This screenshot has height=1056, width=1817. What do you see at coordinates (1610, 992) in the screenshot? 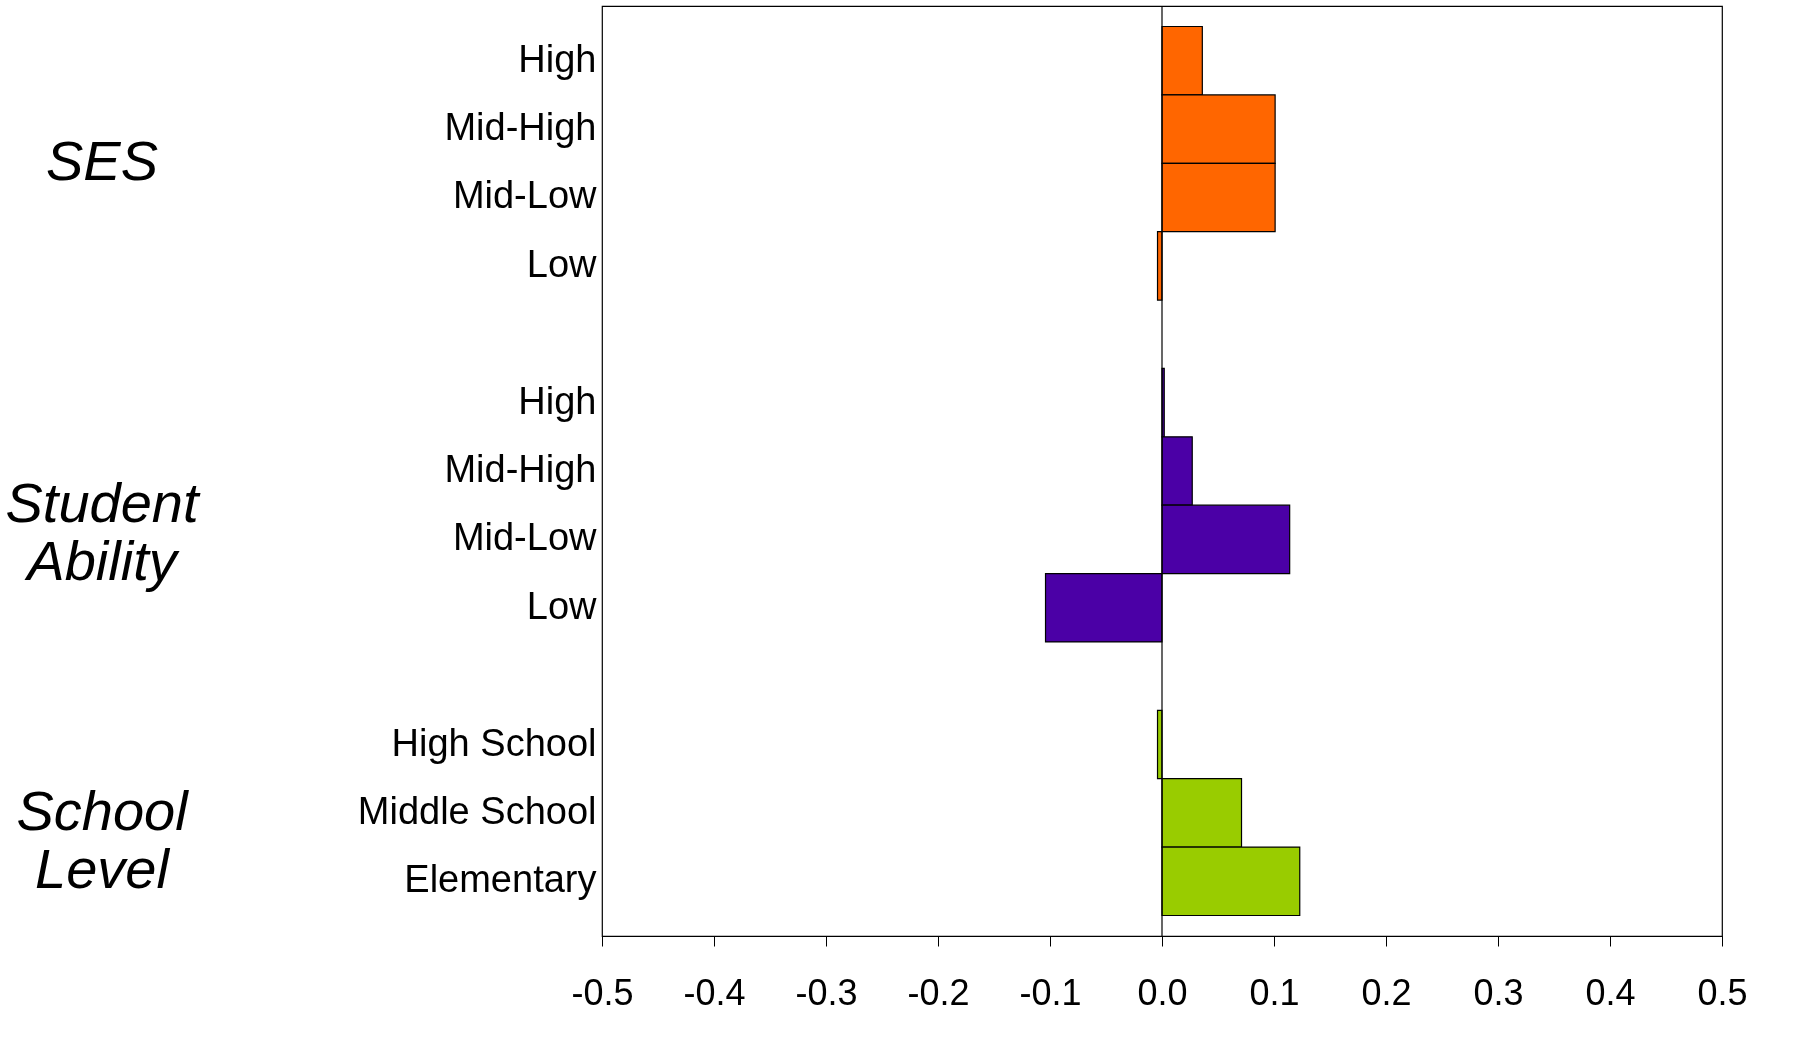
I see `x-tick-label: 0.4` at bounding box center [1610, 992].